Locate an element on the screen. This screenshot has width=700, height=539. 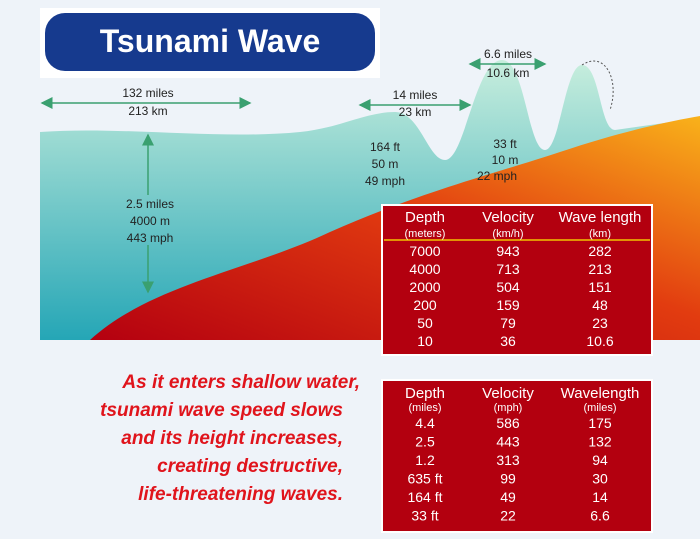
table-cell: 164 ft is located at coordinates (424, 497).